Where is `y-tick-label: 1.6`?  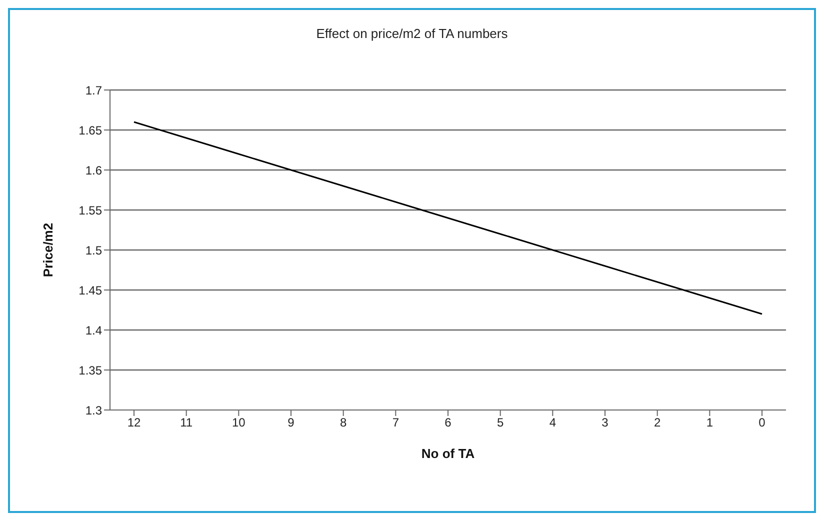 y-tick-label: 1.6 is located at coordinates (93, 170).